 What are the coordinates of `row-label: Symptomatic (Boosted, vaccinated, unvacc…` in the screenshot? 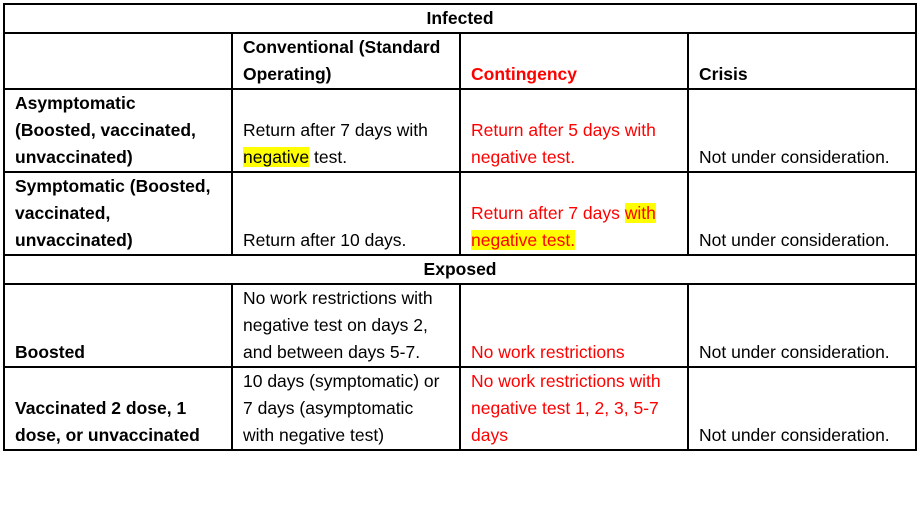 It's located at (118, 213).